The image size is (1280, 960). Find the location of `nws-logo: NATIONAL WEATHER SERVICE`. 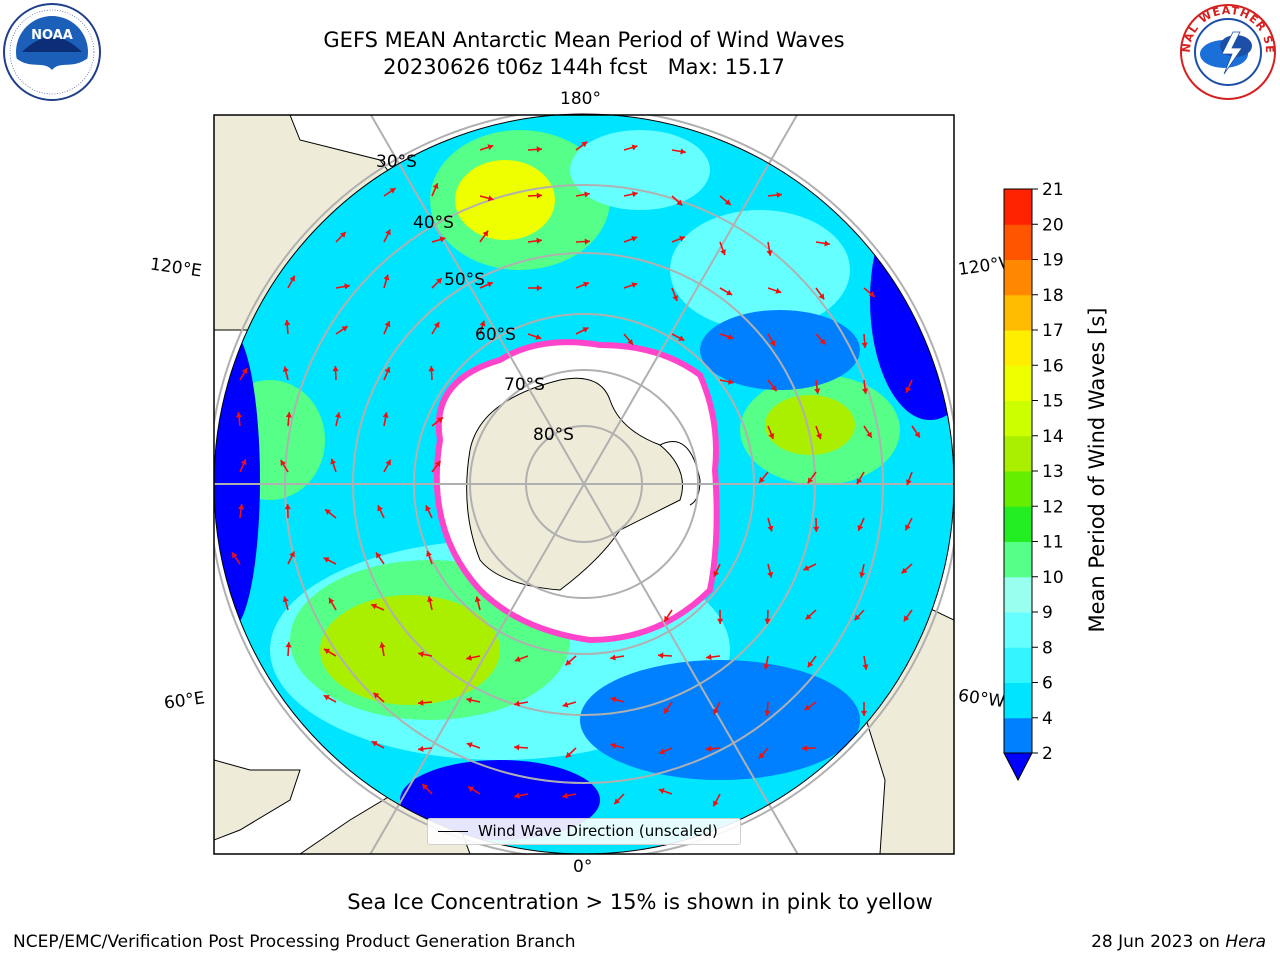

nws-logo: NATIONAL WEATHER SERVICE is located at coordinates (1227, 51).